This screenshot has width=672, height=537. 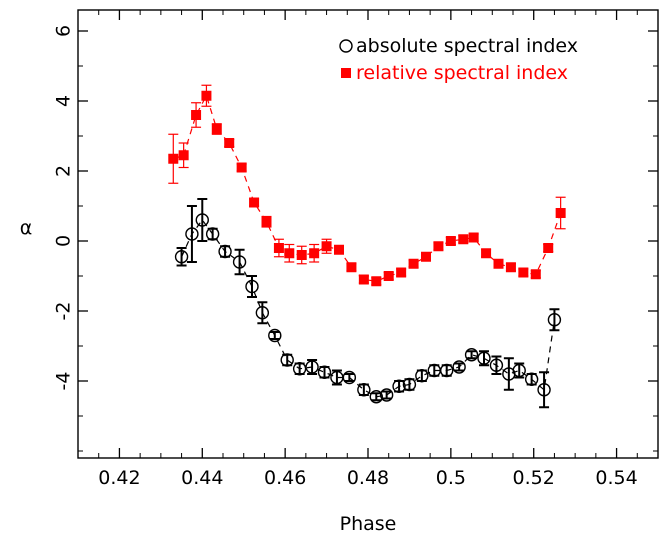 I want to click on y-tick-label: 4, so click(x=64, y=101).